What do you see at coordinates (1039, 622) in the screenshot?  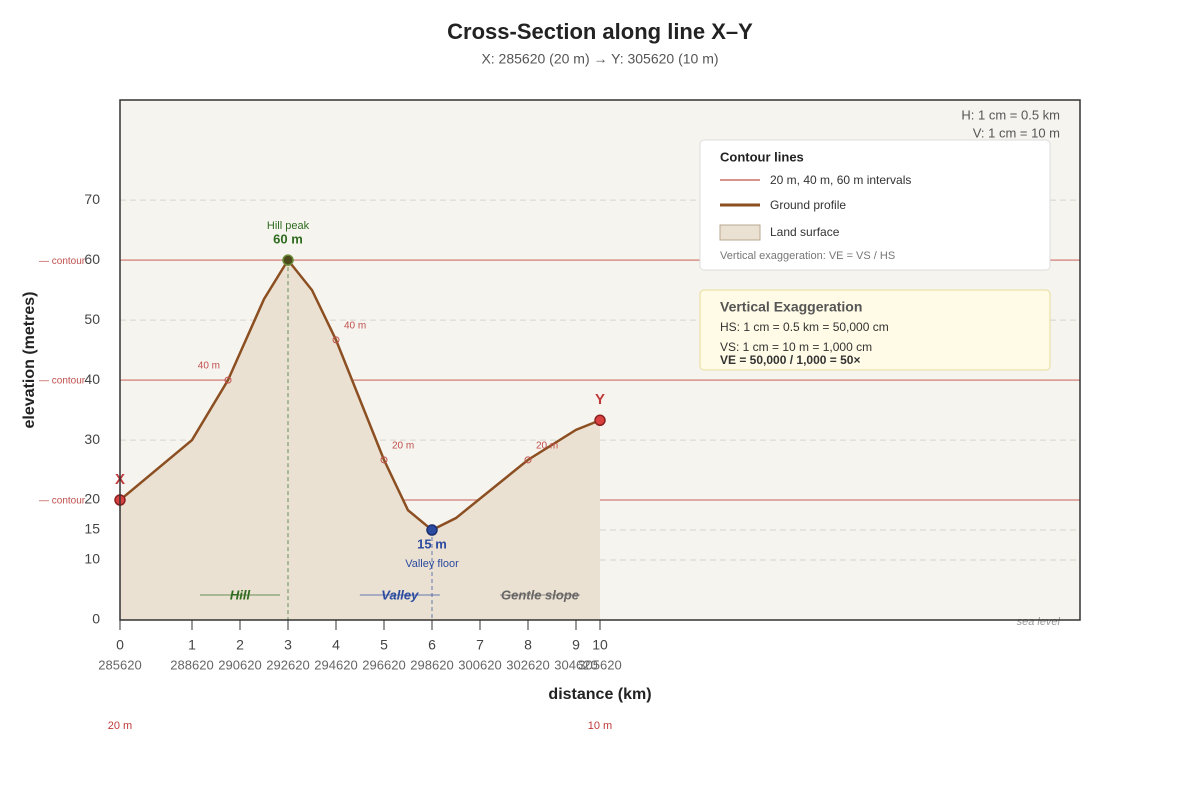 I see `sea-level: sea level` at bounding box center [1039, 622].